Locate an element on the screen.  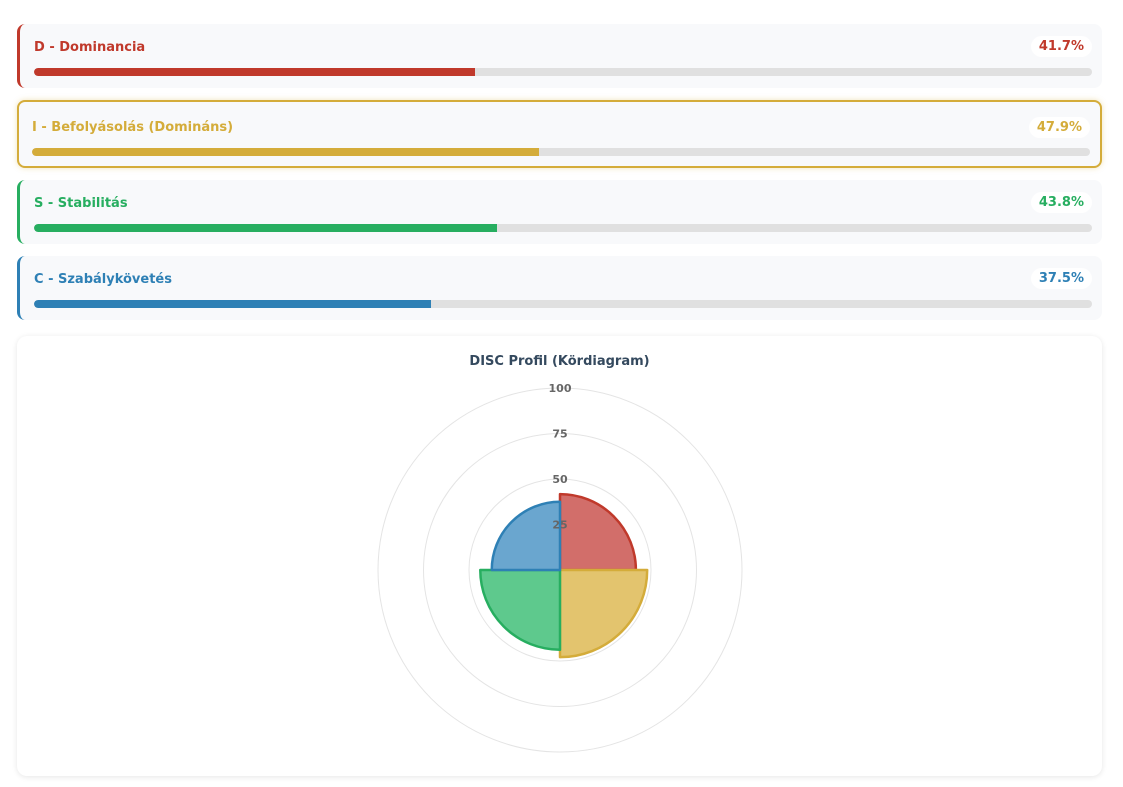
score-label-d: D - Dominancia is located at coordinates (90, 47).